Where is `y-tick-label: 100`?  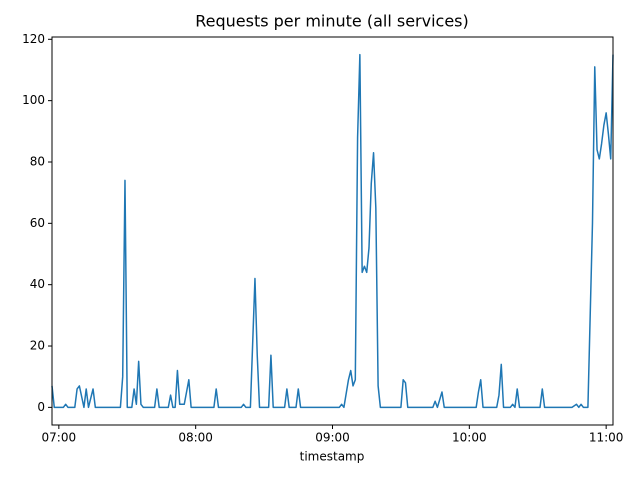 y-tick-label: 100 is located at coordinates (33, 100).